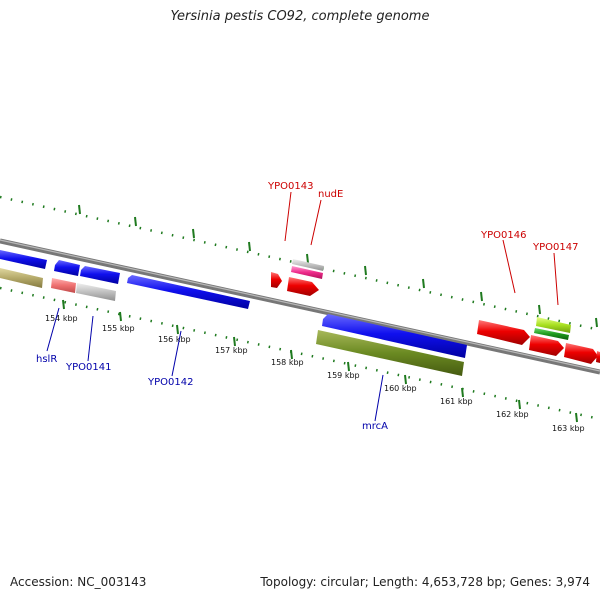 This screenshot has height=600, width=600. What do you see at coordinates (174, 339) in the screenshot?
I see `scale-label: 156 kbp` at bounding box center [174, 339].